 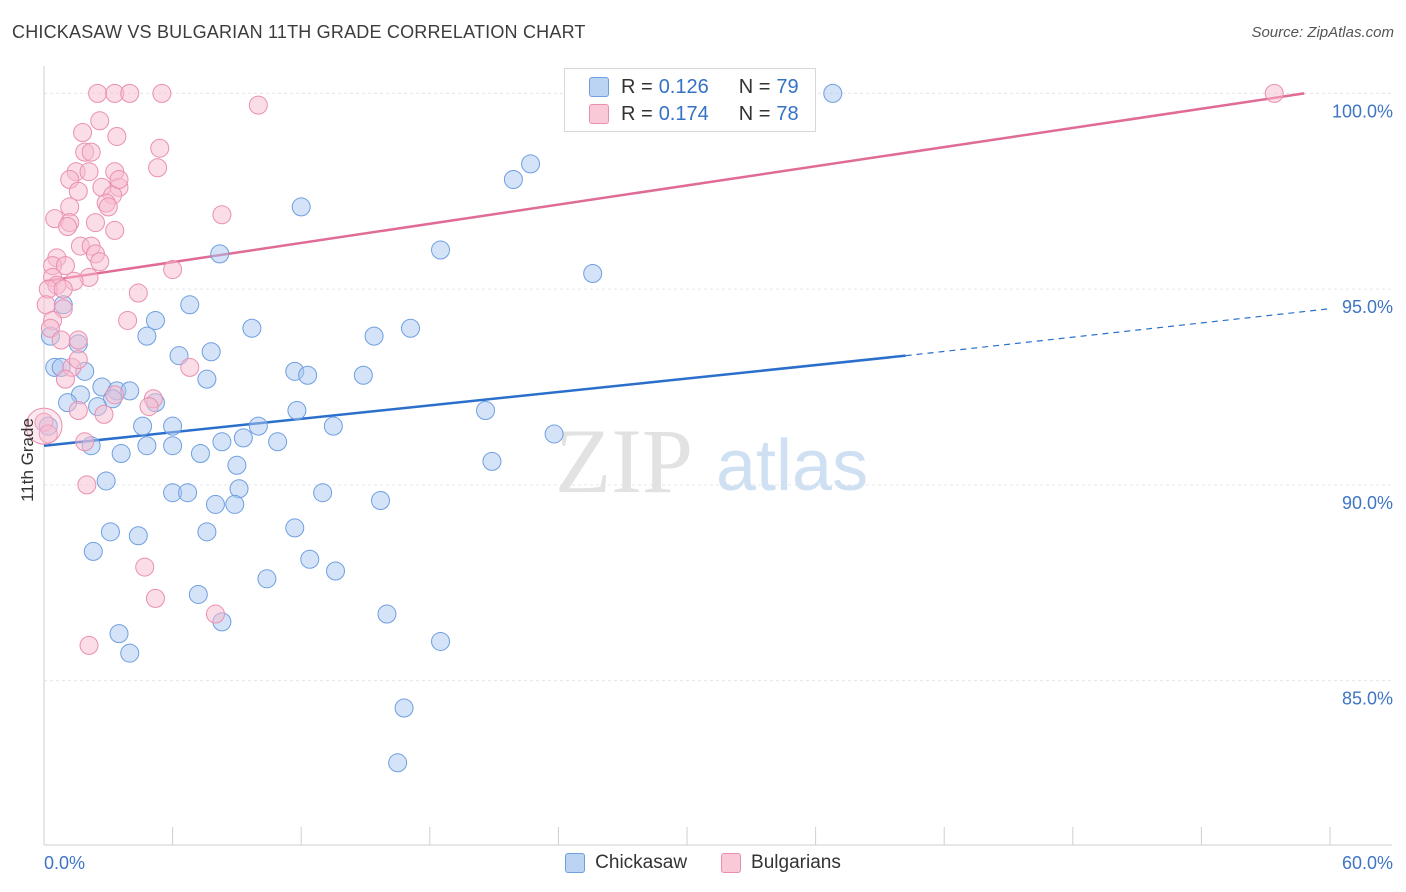 What do you see at coordinates (1367, 503) in the screenshot?
I see `y-tick-label: 90.0%` at bounding box center [1367, 503].